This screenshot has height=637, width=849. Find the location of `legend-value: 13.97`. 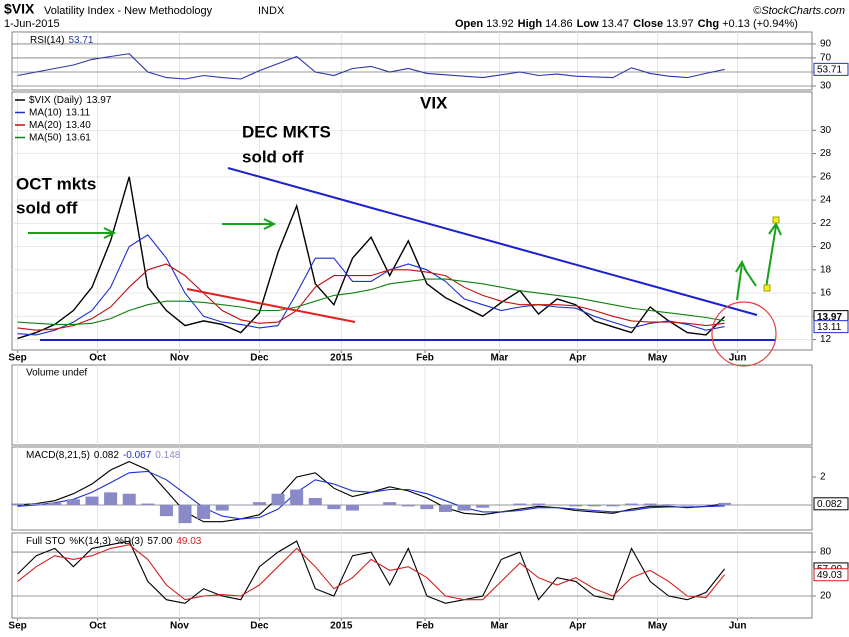

legend-value: 13.97 is located at coordinates (98, 100).